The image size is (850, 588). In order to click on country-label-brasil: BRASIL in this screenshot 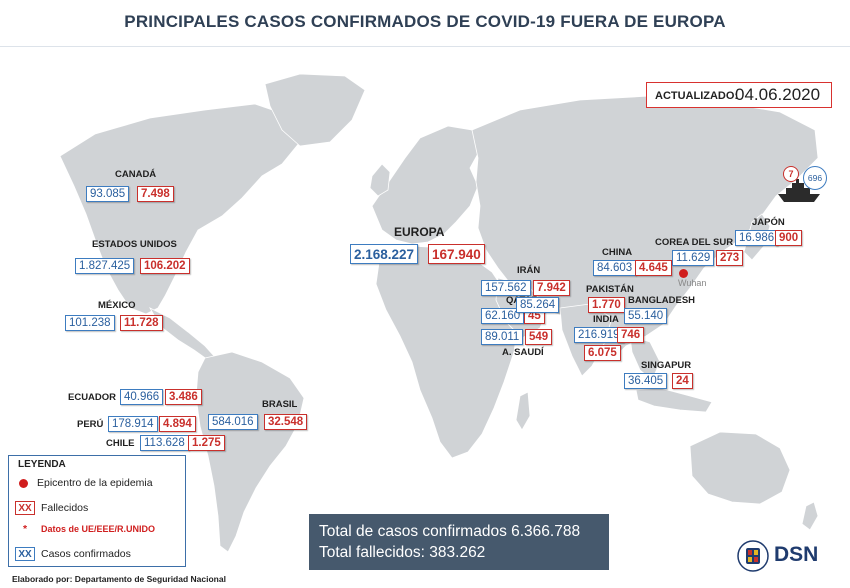, I will do `click(280, 404)`.